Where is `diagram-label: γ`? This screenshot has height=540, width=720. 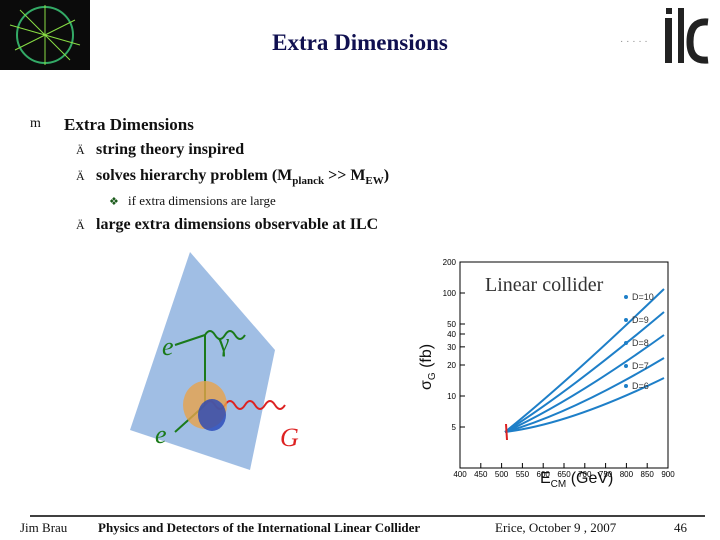 diagram-label: γ is located at coordinates (224, 342).